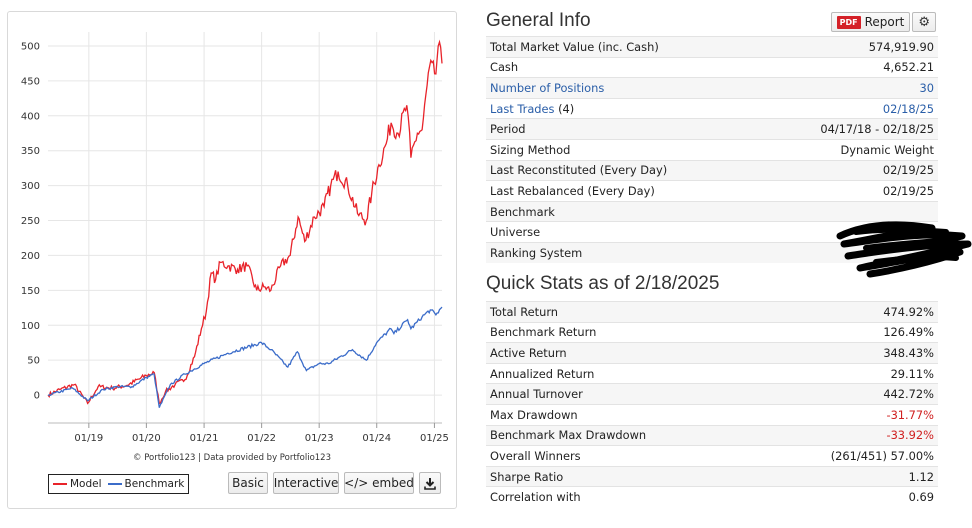 Image resolution: width=972 pixels, height=528 pixels. What do you see at coordinates (536, 252) in the screenshot?
I see `general-info-label-text: Ranking System` at bounding box center [536, 252].